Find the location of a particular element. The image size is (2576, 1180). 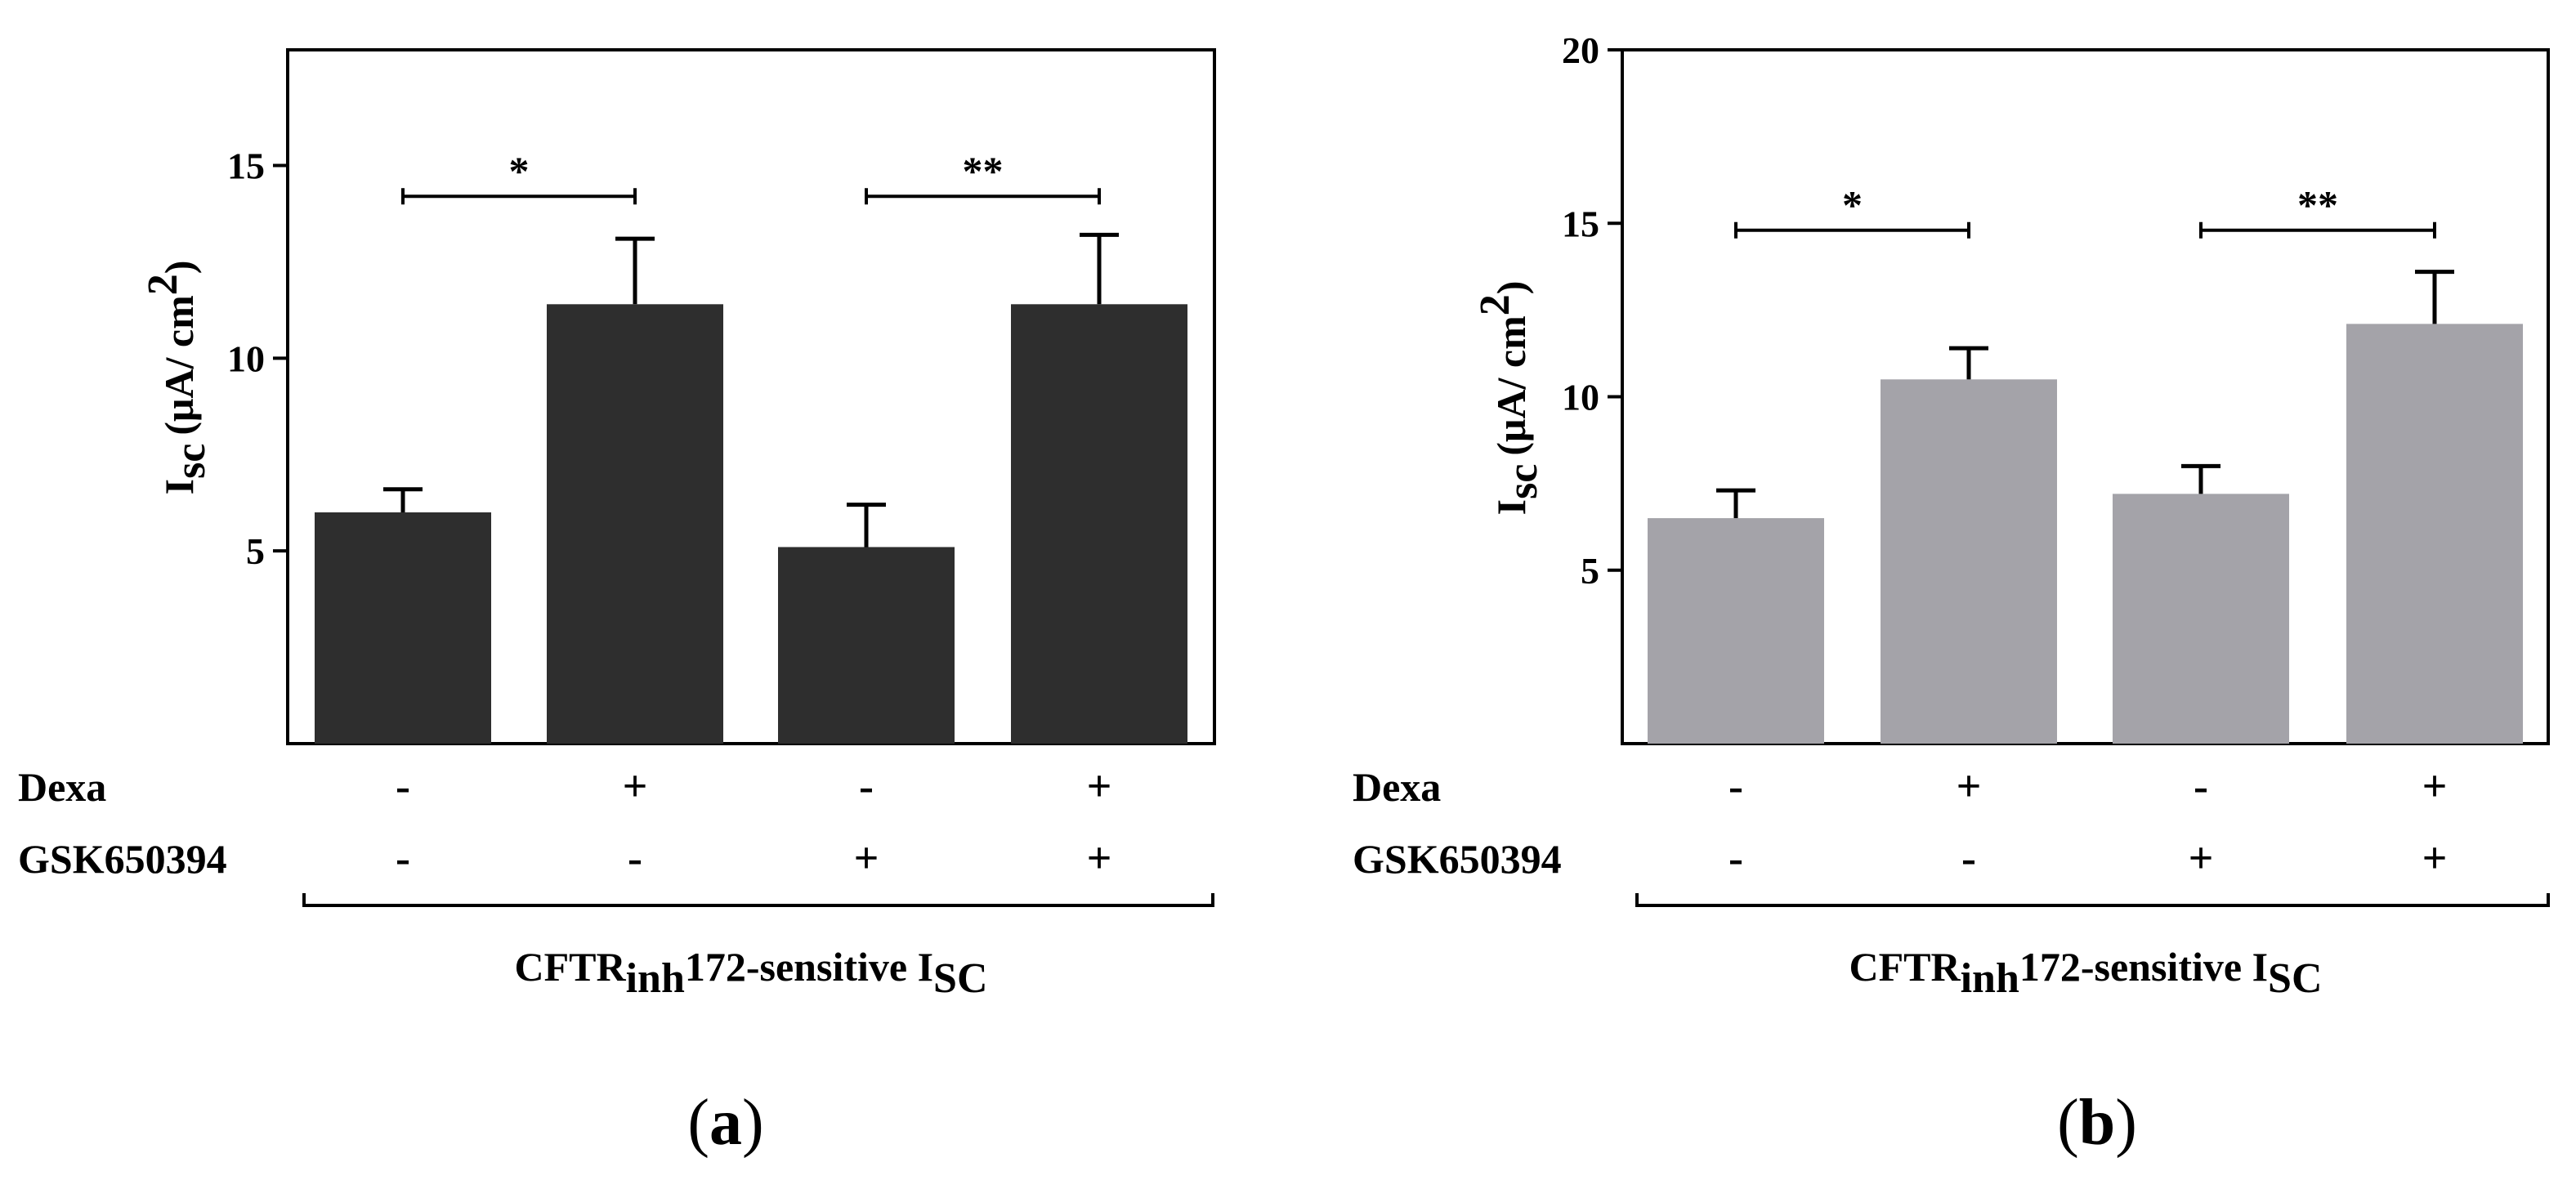

panel-label: (a) is located at coordinates (725, 1123).